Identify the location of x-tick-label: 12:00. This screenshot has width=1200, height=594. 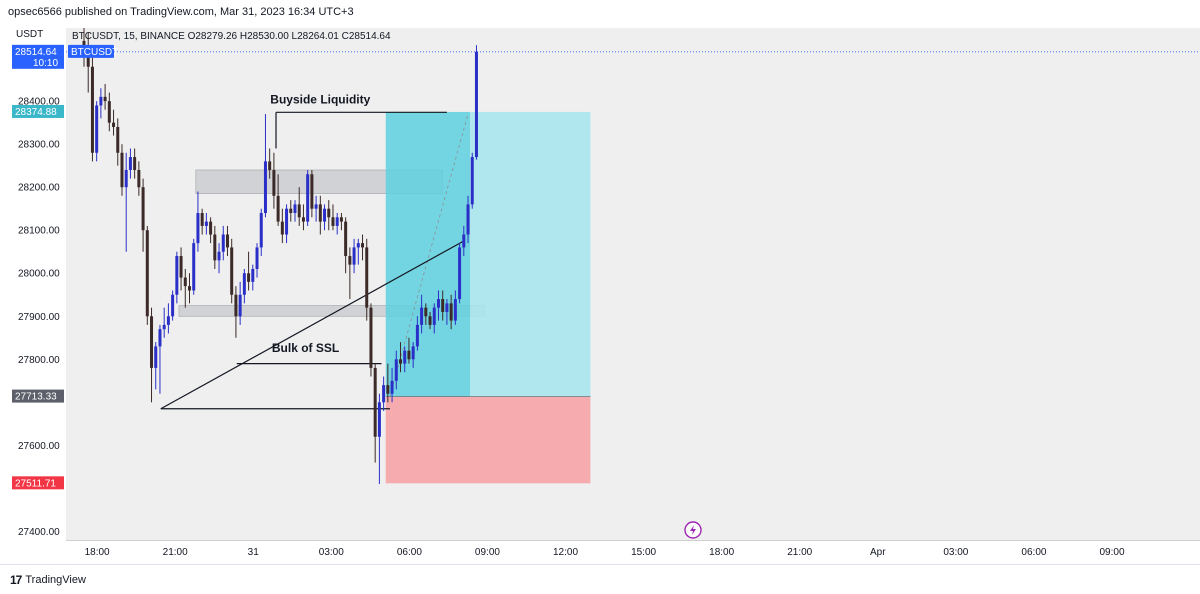
(565, 552).